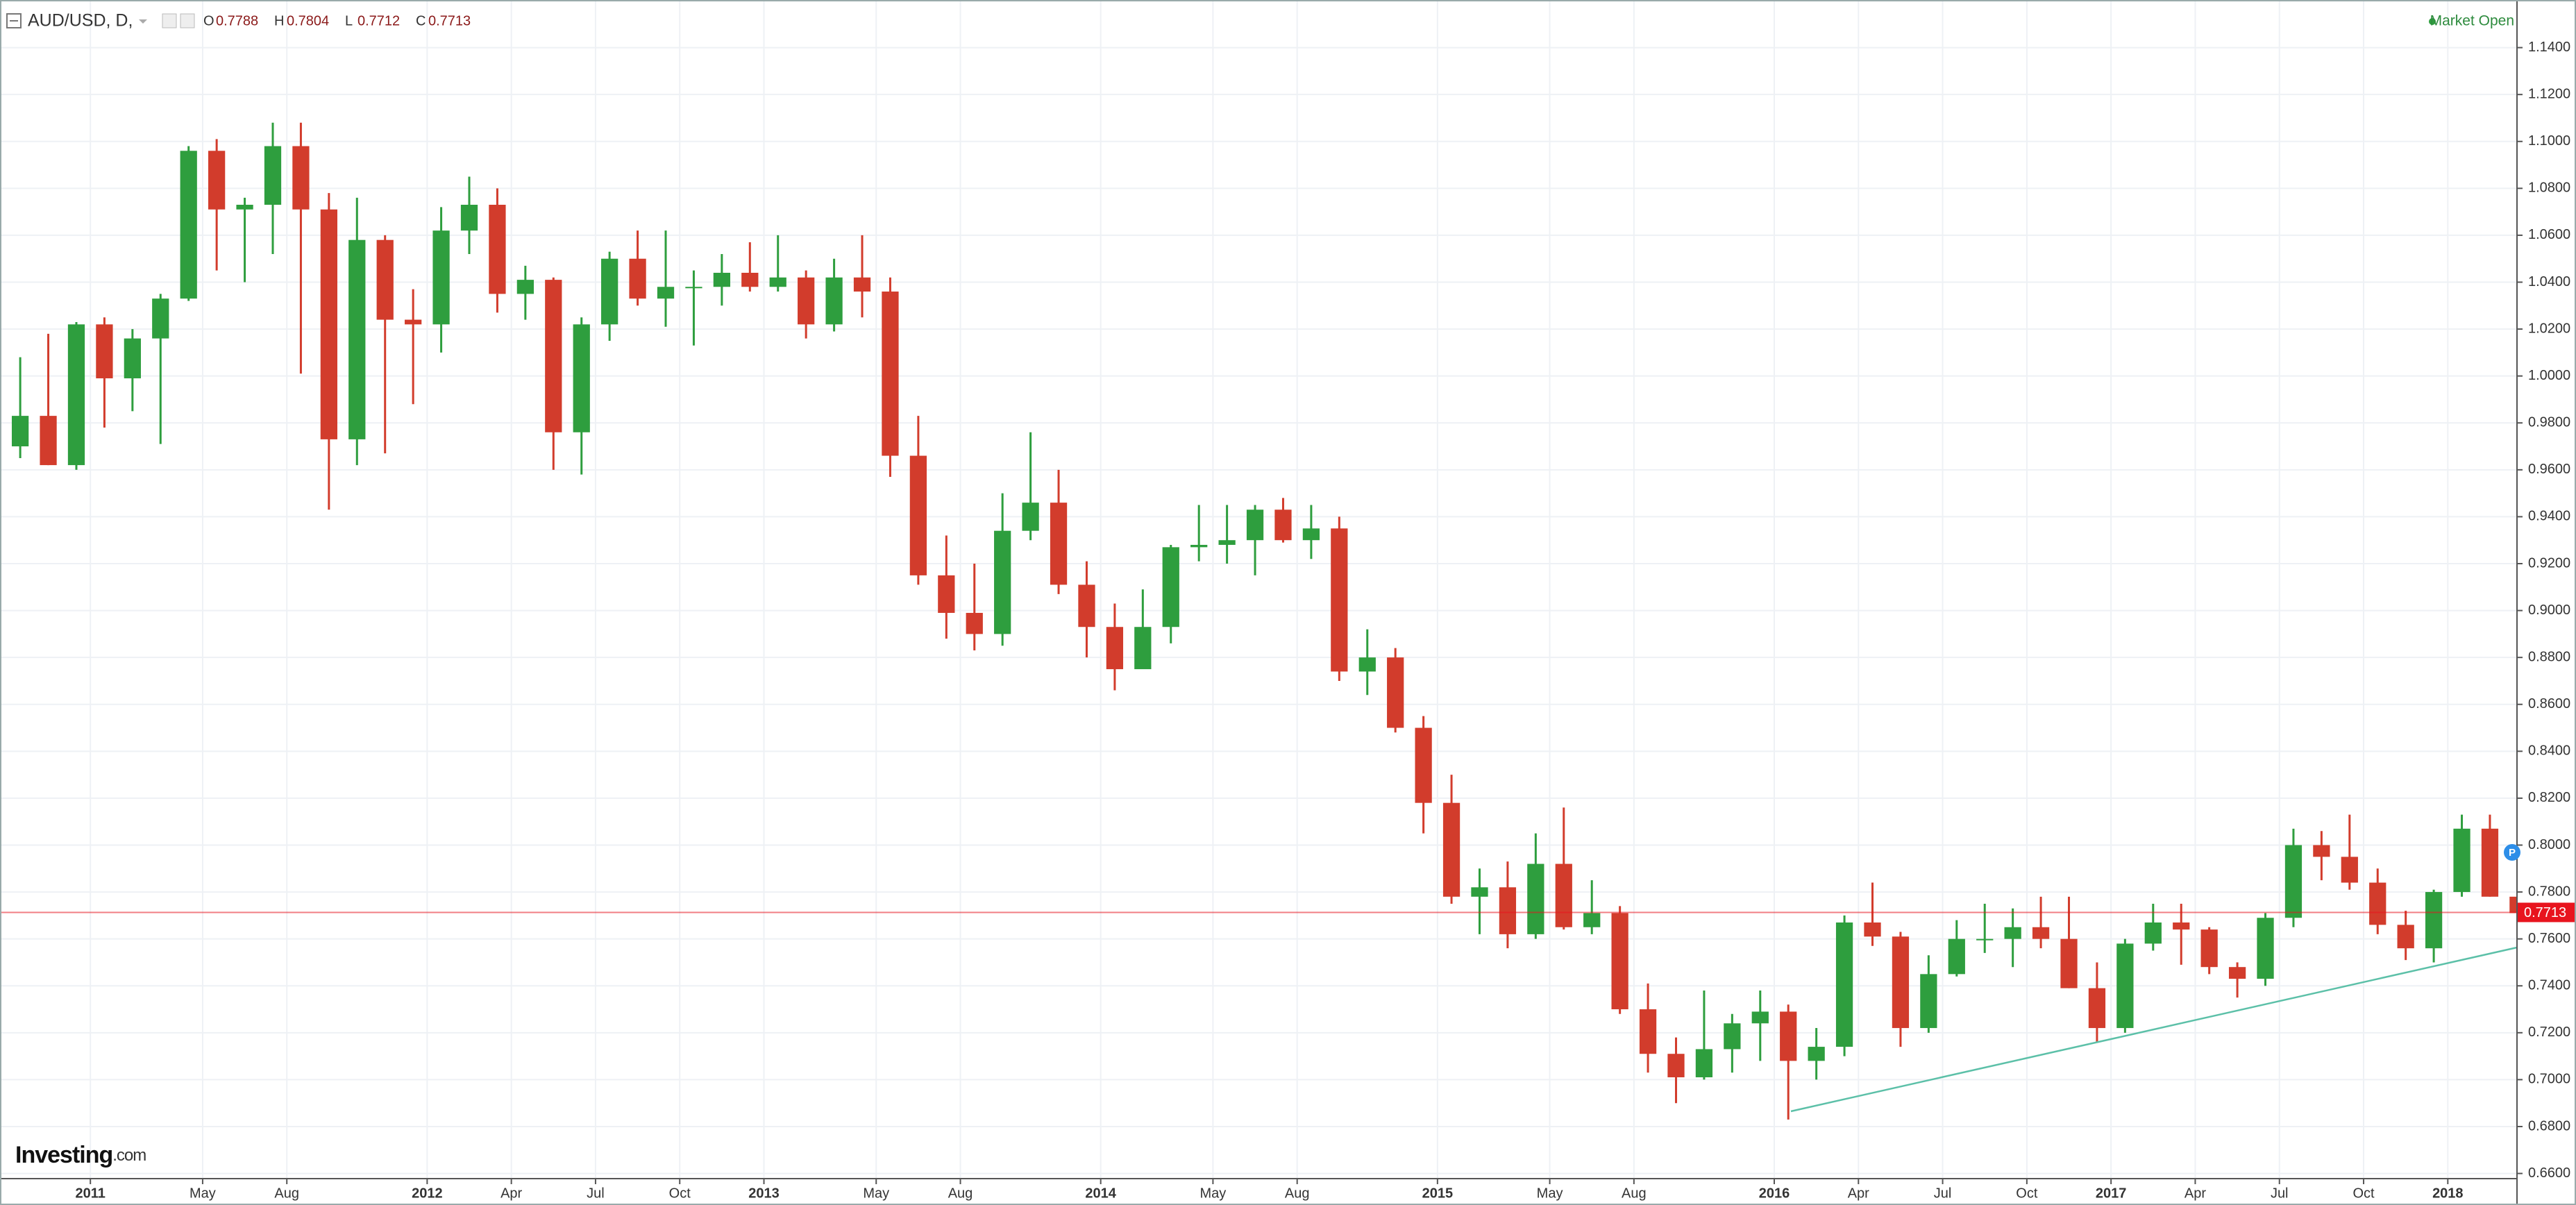 The height and width of the screenshot is (1205, 2576). I want to click on settings-button, so click(169, 20).